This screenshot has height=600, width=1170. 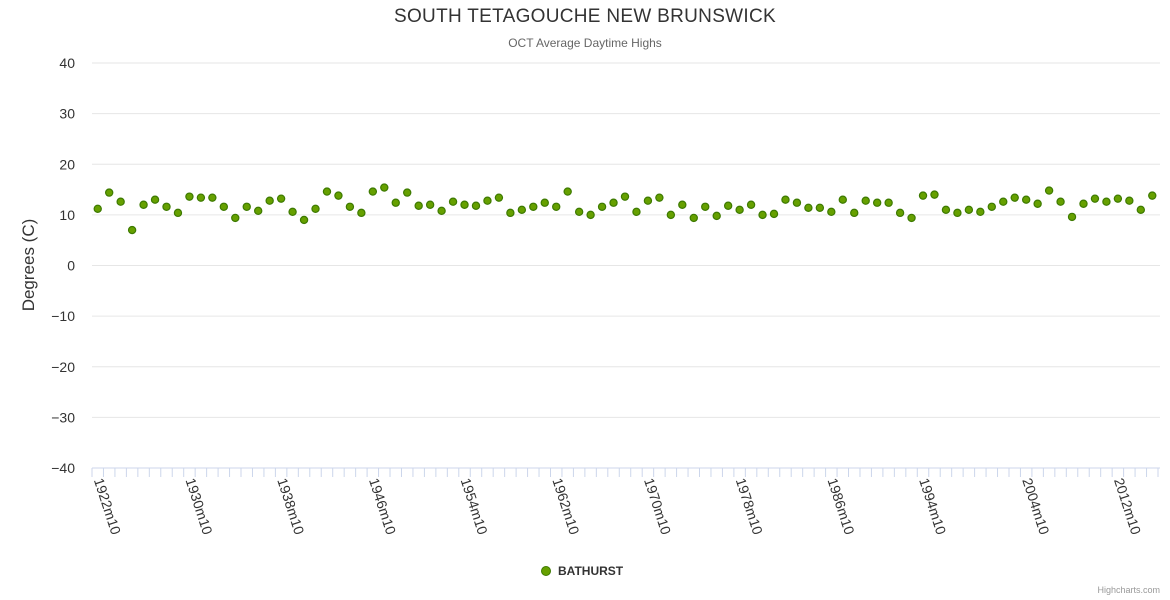 What do you see at coordinates (67, 164) in the screenshot?
I see `y-tick-label: 20` at bounding box center [67, 164].